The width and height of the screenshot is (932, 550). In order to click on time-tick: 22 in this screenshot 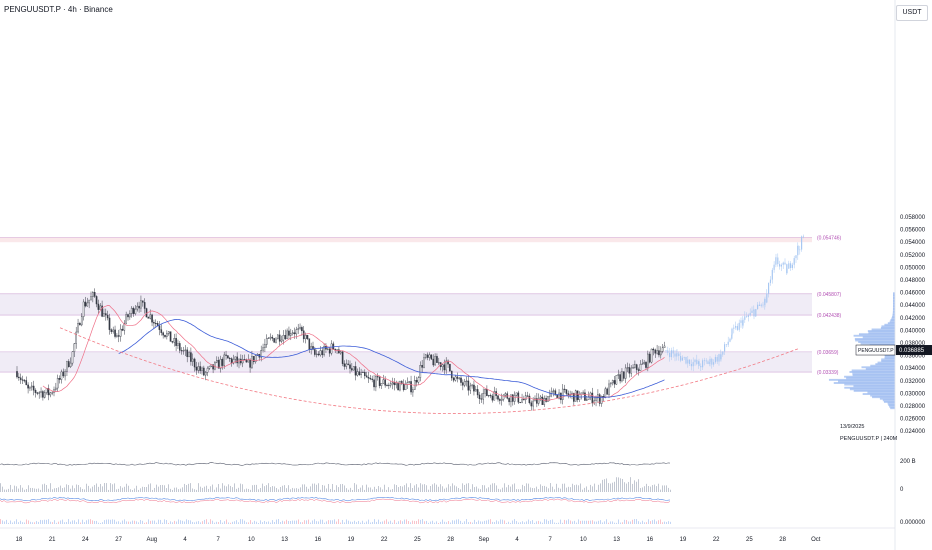, I will do `click(716, 540)`.